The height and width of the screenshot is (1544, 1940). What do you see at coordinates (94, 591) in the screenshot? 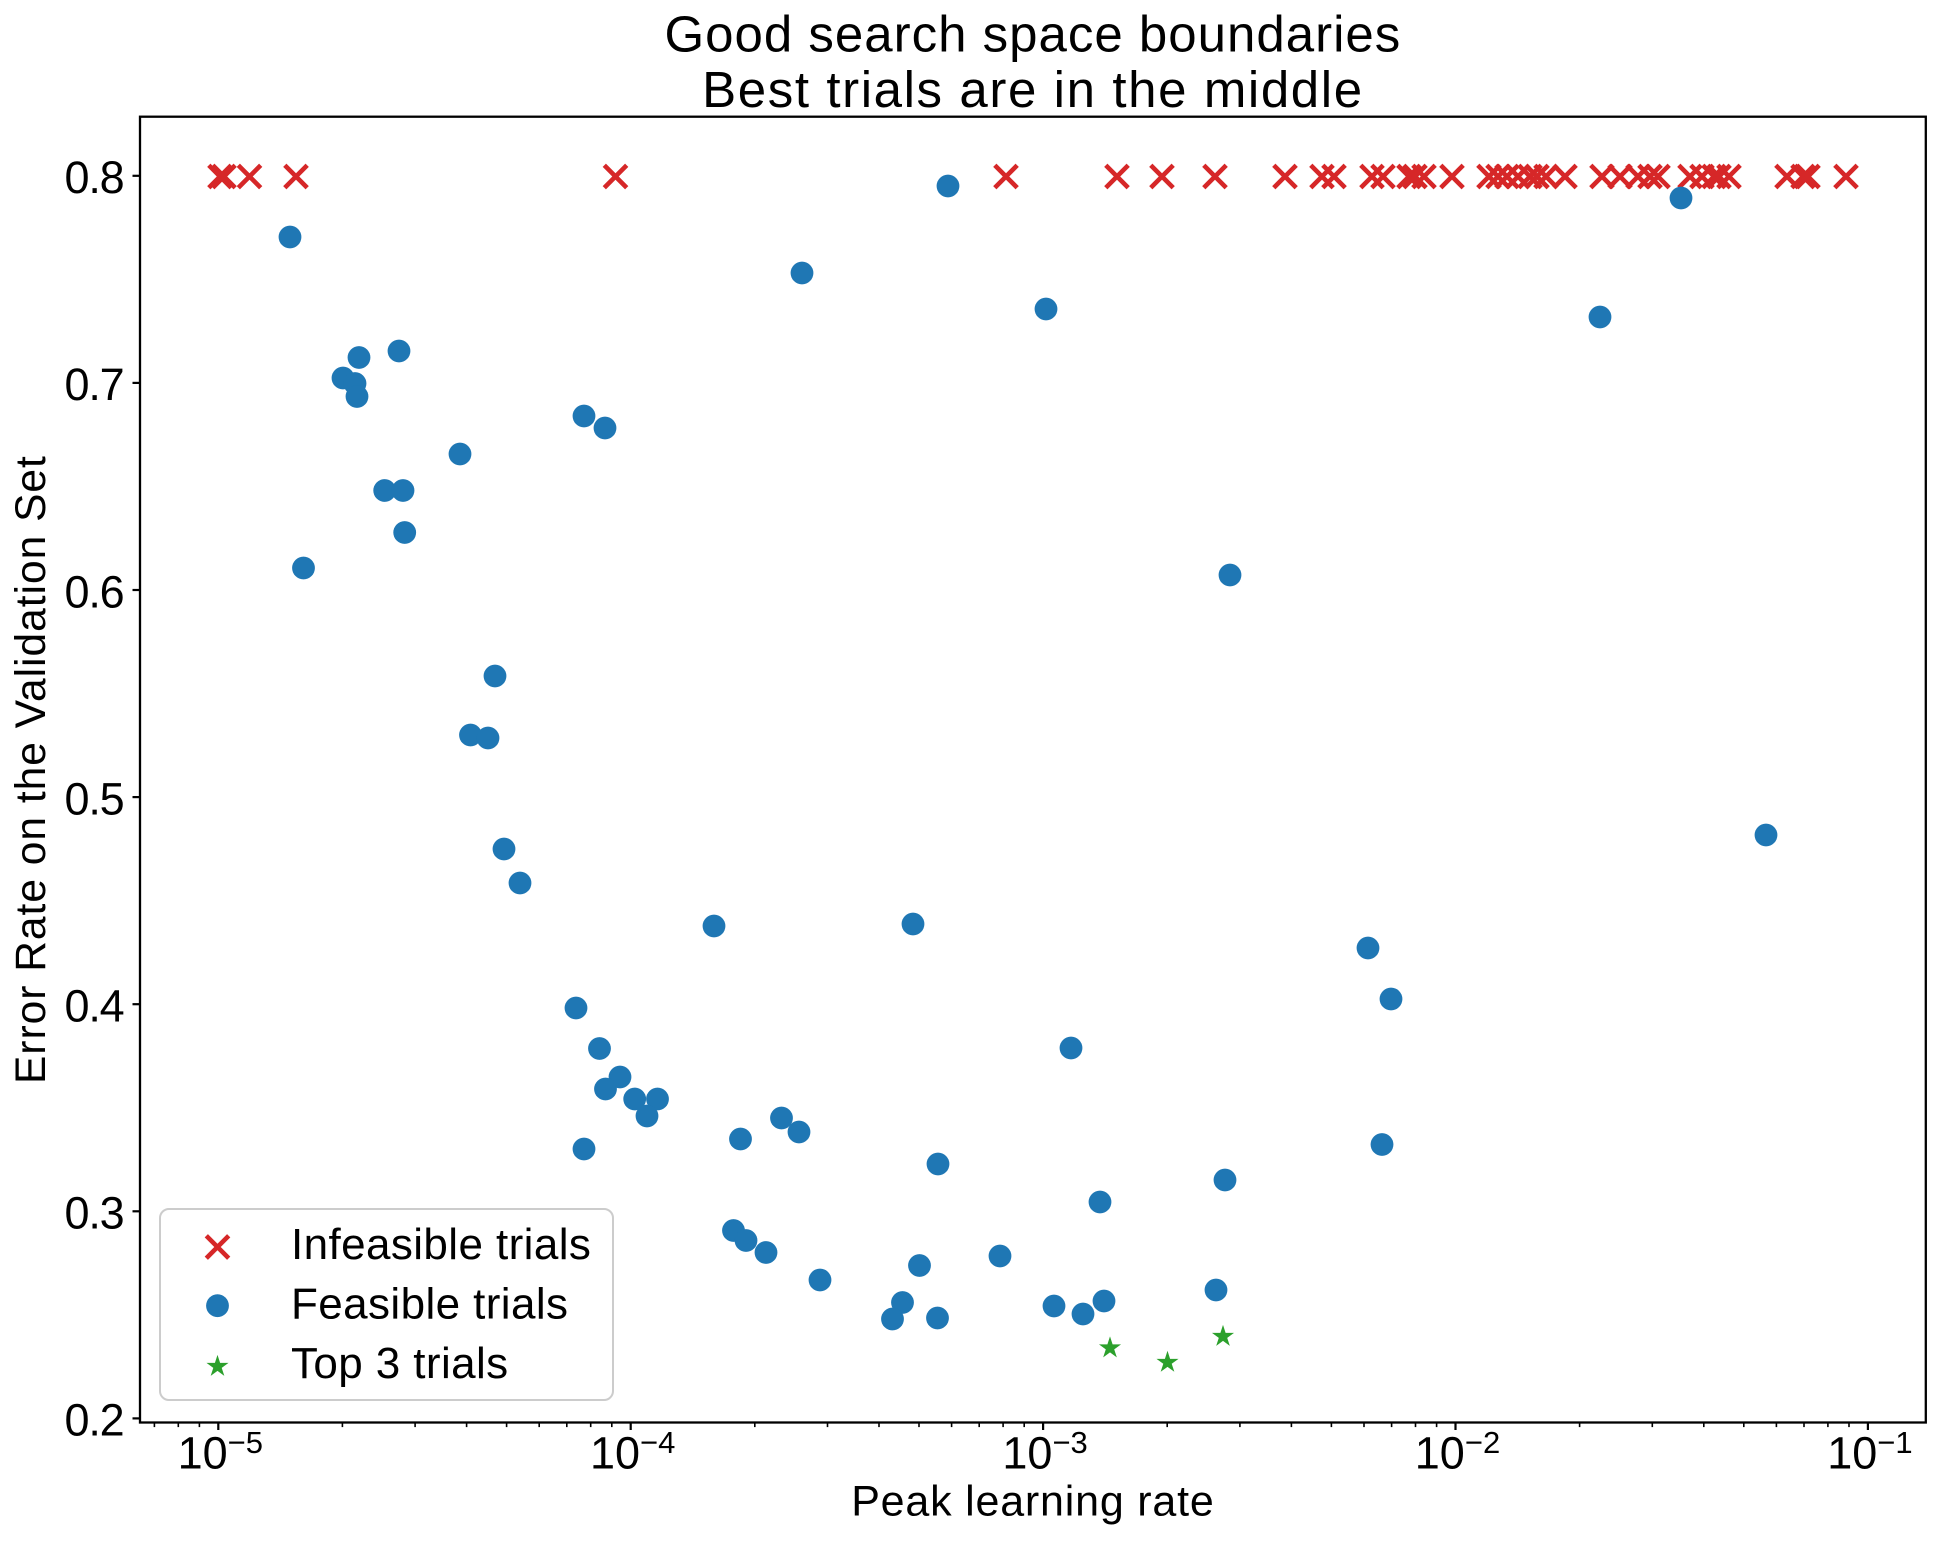
I see `svg-text: 0.6` at bounding box center [94, 591].